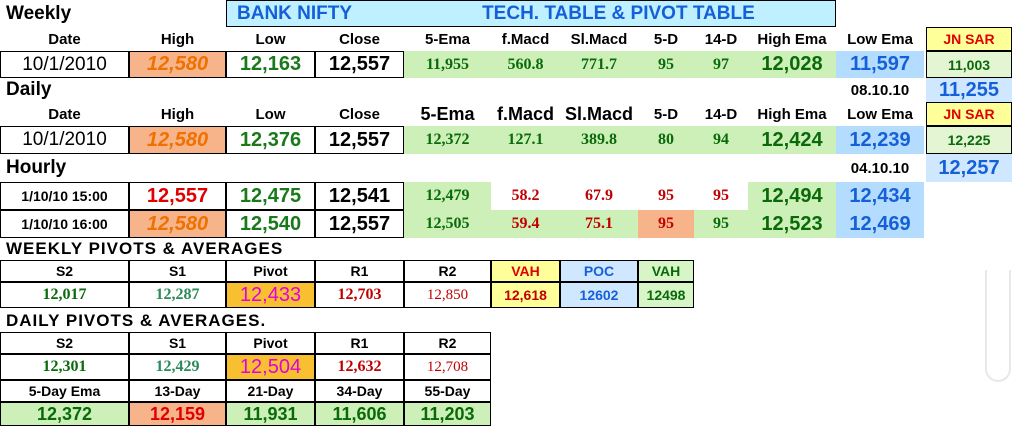 Image resolution: width=1013 pixels, height=426 pixels. I want to click on dp-col-r2: R2, so click(447, 343).